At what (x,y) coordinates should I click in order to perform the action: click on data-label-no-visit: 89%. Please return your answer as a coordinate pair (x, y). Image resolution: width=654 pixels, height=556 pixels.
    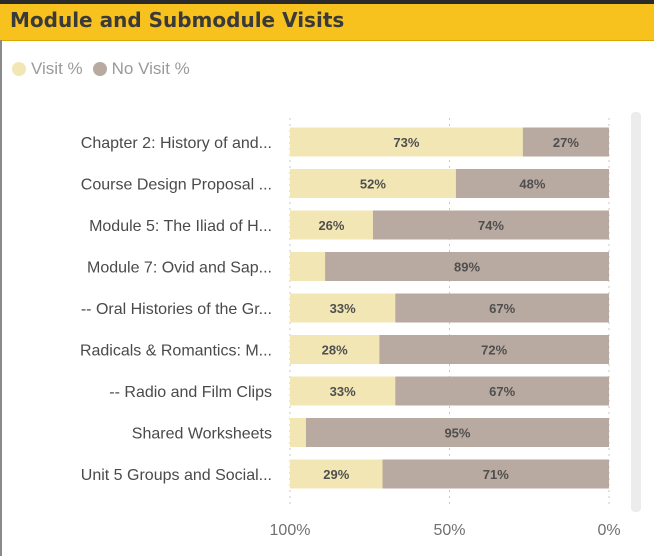
    Looking at the image, I should click on (467, 267).